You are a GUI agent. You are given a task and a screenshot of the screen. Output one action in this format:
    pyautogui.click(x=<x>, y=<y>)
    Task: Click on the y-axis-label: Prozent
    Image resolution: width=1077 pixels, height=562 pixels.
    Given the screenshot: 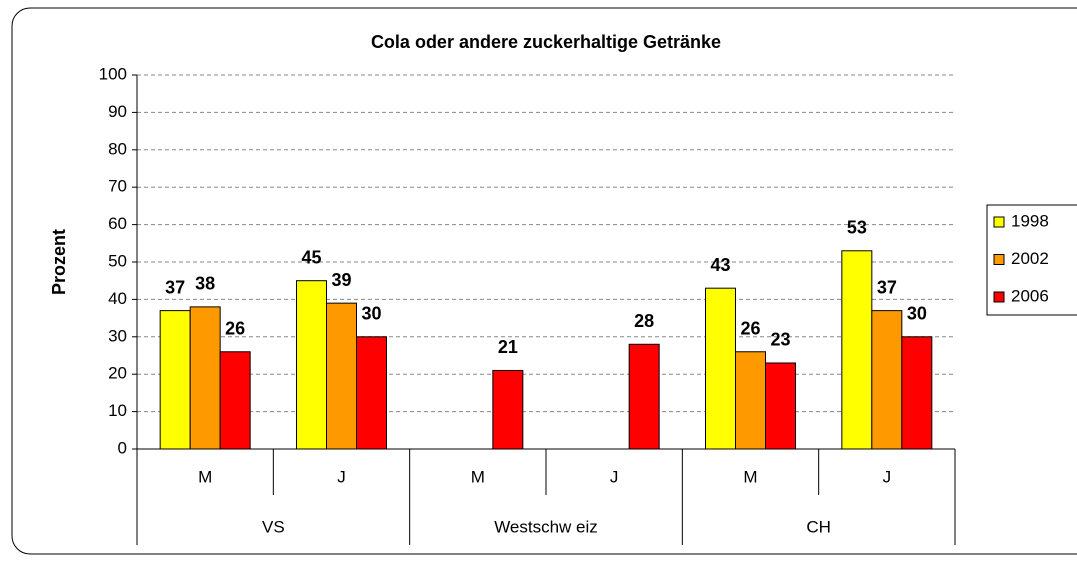 What is the action you would take?
    pyautogui.click(x=59, y=262)
    